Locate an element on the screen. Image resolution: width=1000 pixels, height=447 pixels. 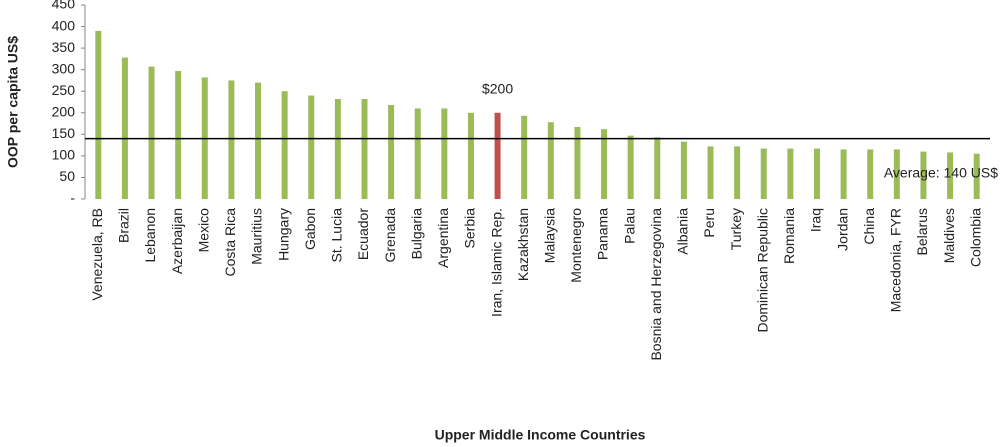
x-tick-label: Hungary is located at coordinates (283, 234).